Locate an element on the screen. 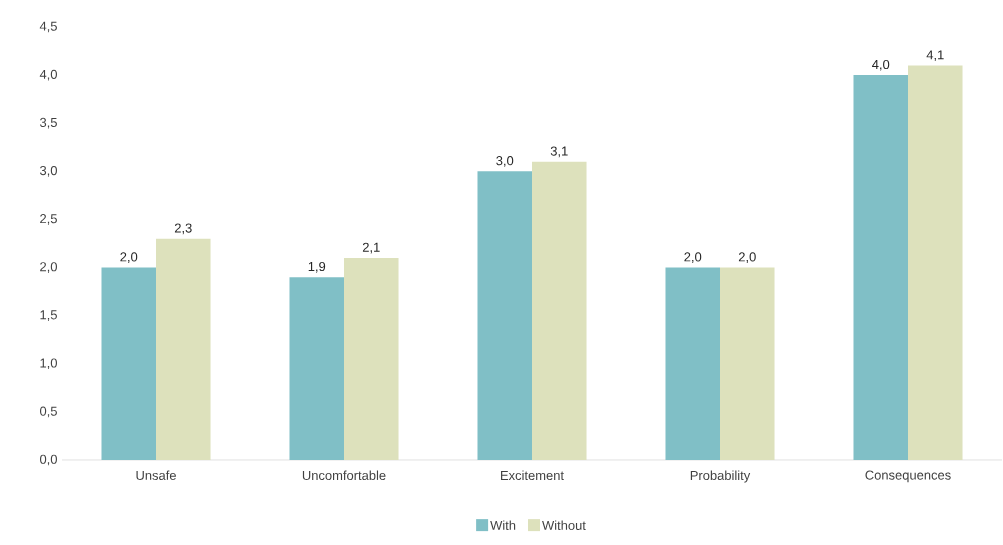 The height and width of the screenshot is (545, 1003). x-tick-label: Excitement is located at coordinates (532, 475).